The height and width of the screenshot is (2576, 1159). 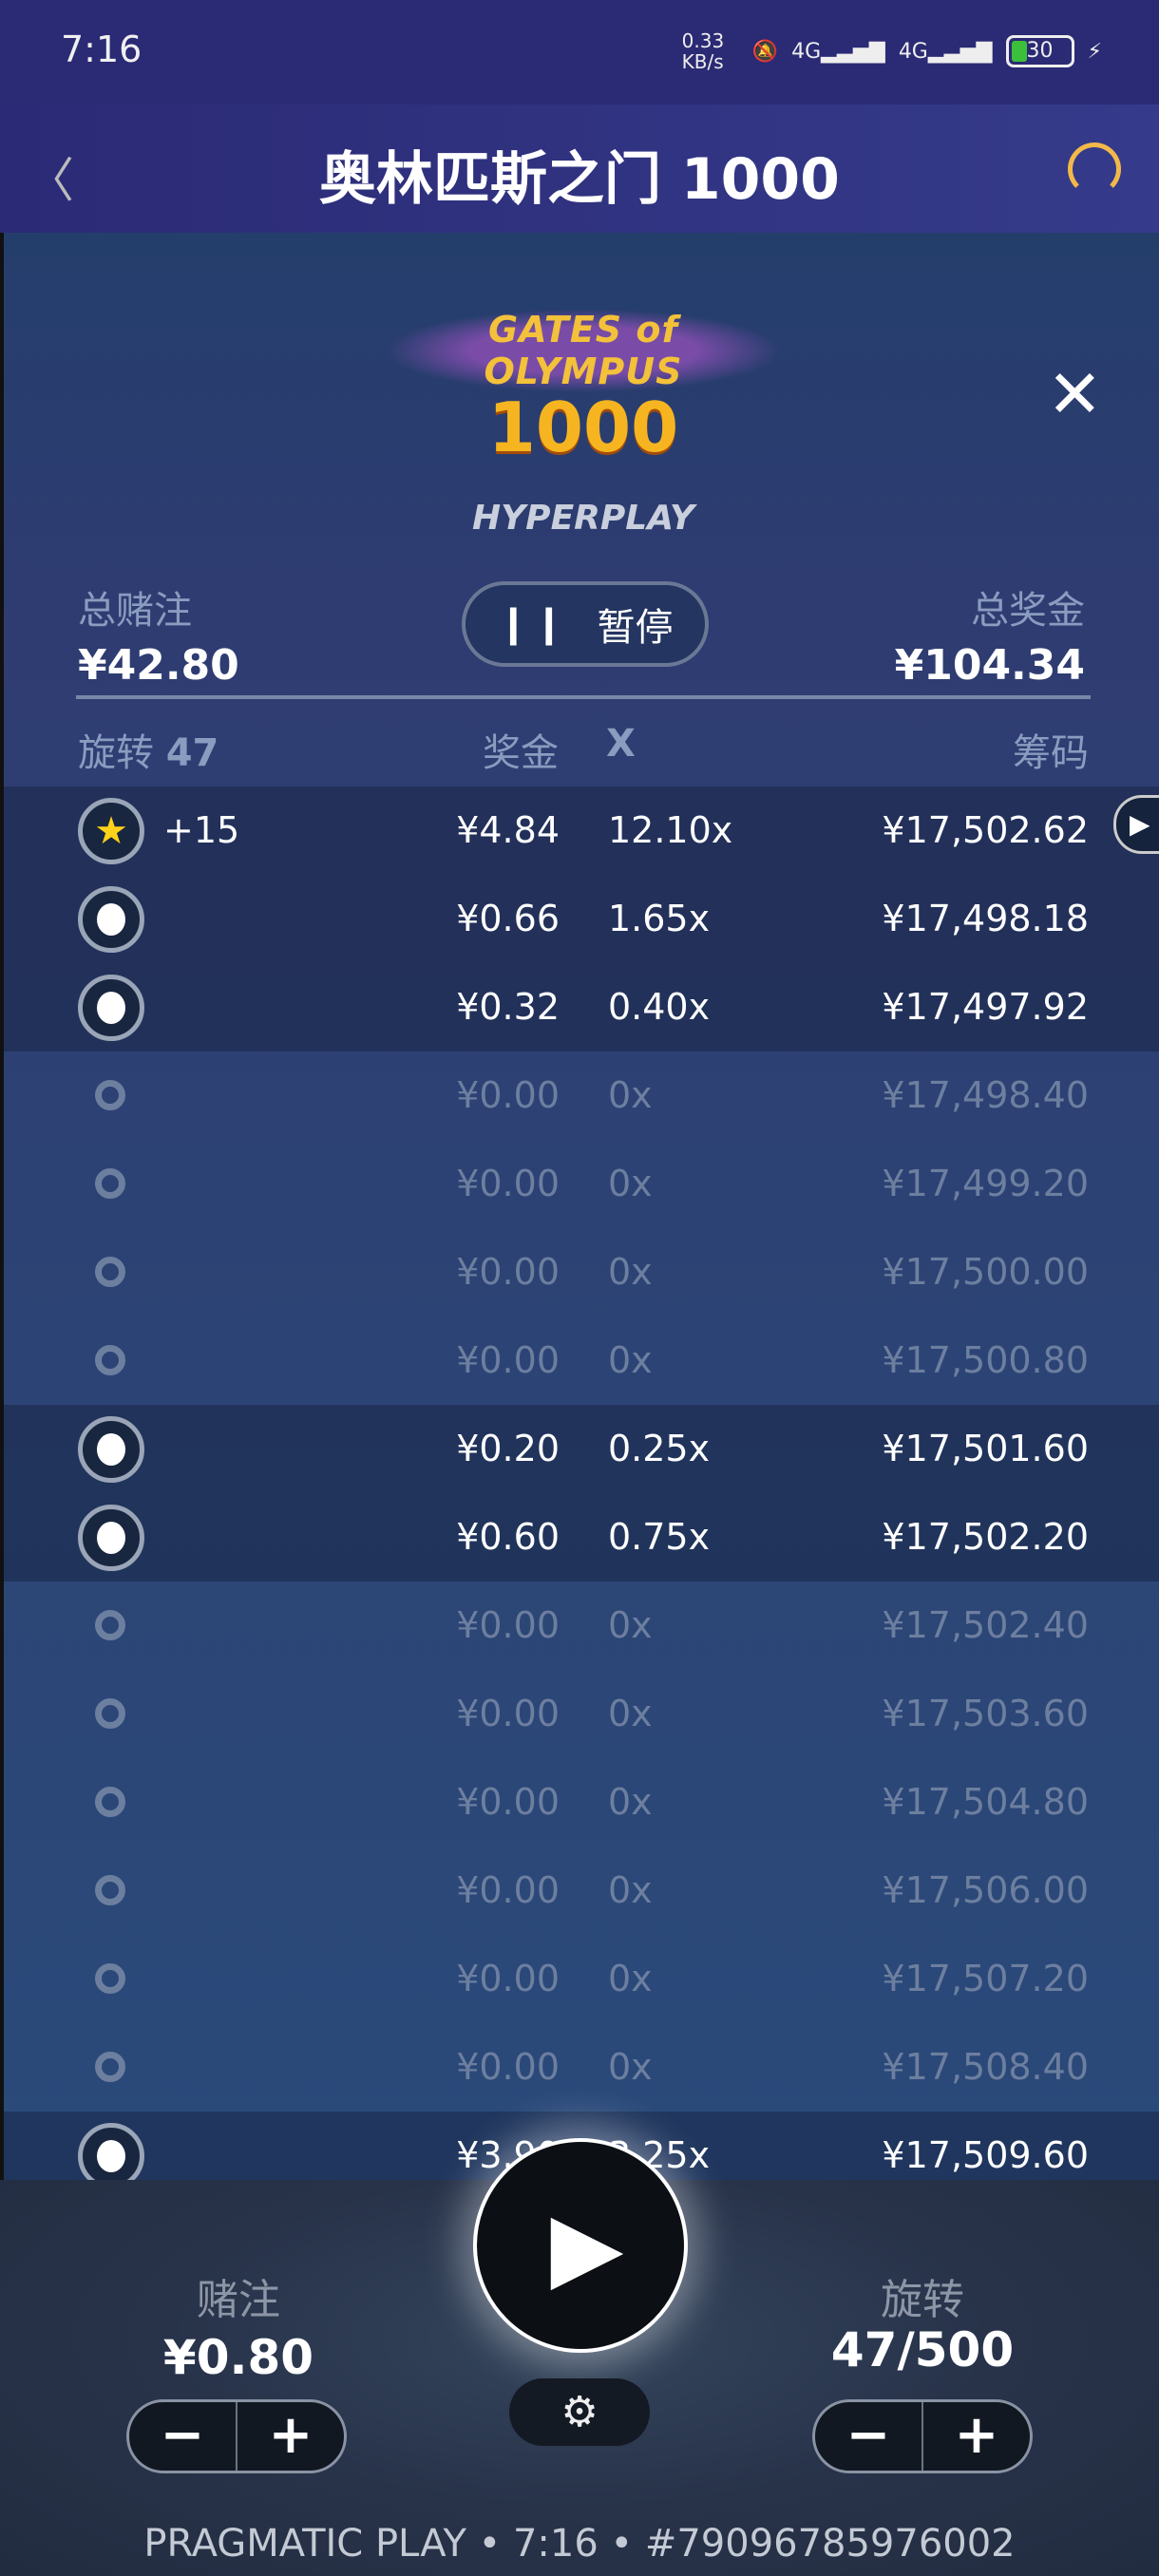 What do you see at coordinates (581, 1979) in the screenshot?
I see `spin-row: ¥0.00 0x ¥17,507.20` at bounding box center [581, 1979].